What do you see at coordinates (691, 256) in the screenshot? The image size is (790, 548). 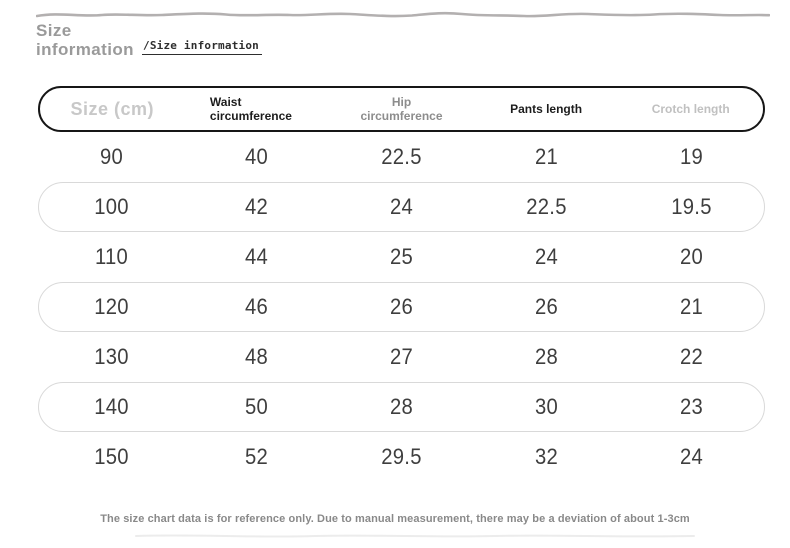 I see `table-cell: 20` at bounding box center [691, 256].